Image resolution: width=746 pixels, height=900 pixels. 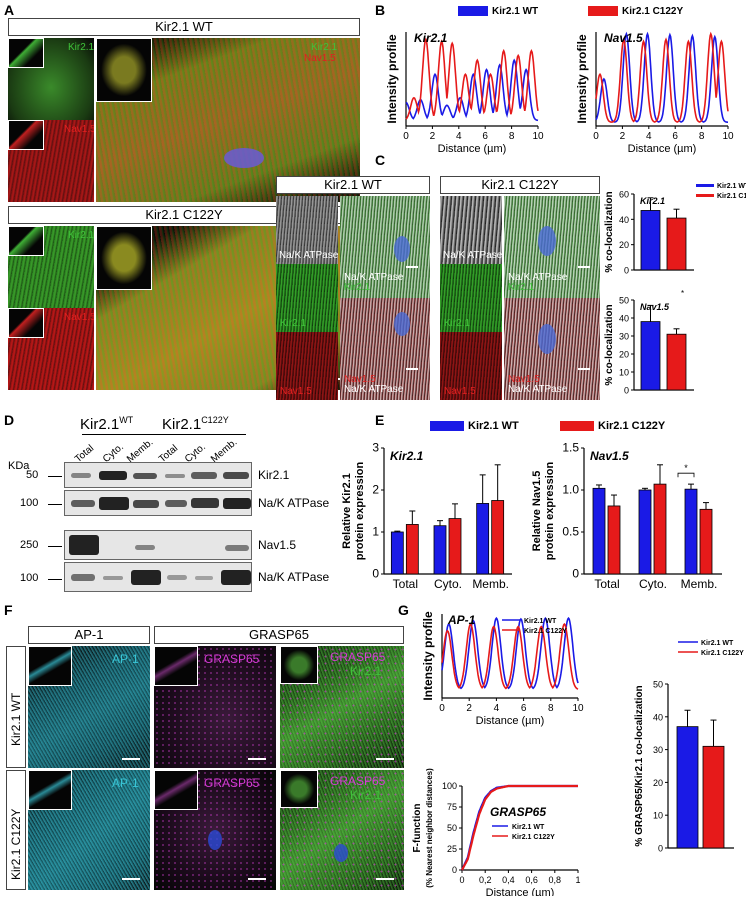 What do you see at coordinates (125, 783) in the screenshot?
I see `panel-f-mut-ap1-label: AP-1` at bounding box center [125, 783].